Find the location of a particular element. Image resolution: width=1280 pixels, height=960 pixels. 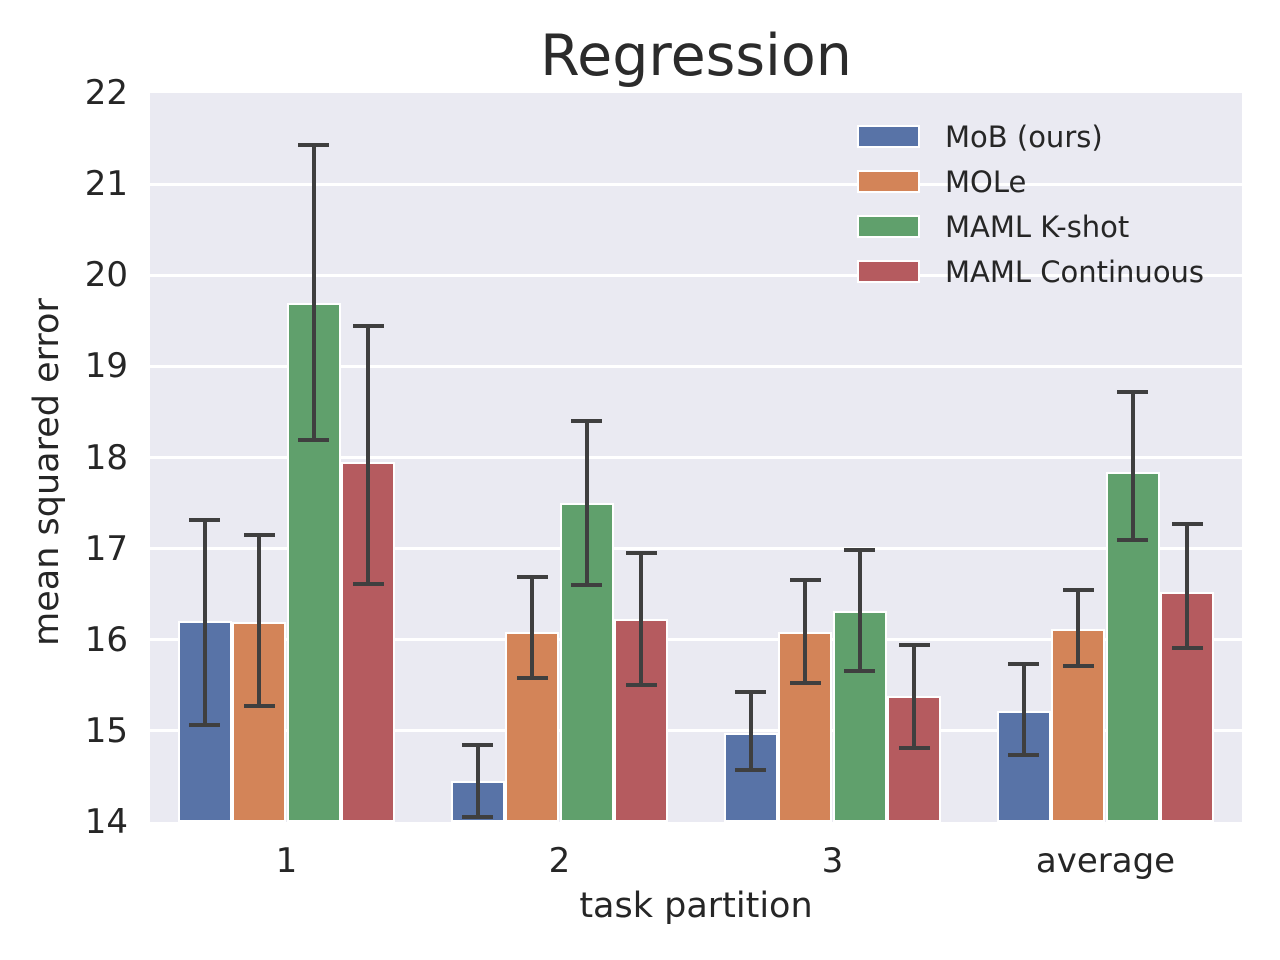

legend-entry: MAML K-shot is located at coordinates (1030, 226).